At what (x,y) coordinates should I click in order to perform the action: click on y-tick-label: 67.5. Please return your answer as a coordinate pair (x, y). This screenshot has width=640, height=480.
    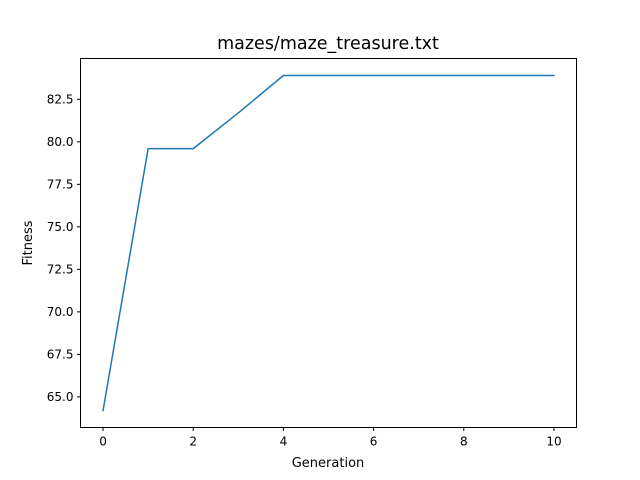
    Looking at the image, I should click on (60, 355).